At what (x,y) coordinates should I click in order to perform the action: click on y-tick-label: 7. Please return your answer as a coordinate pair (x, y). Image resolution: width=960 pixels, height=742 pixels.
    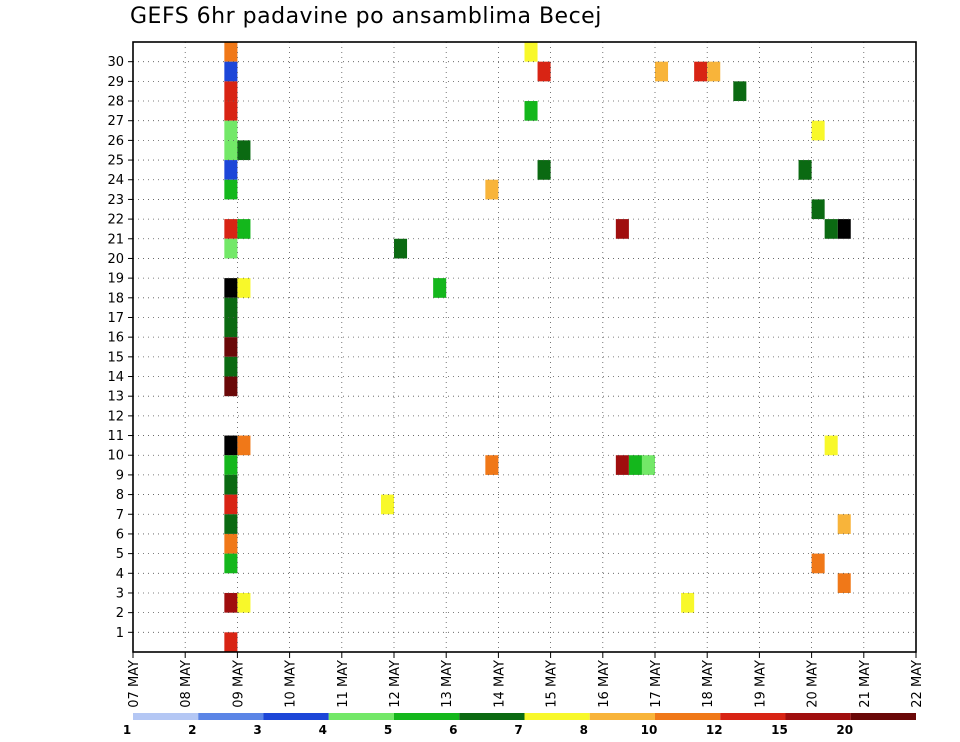
    Looking at the image, I should click on (120, 515).